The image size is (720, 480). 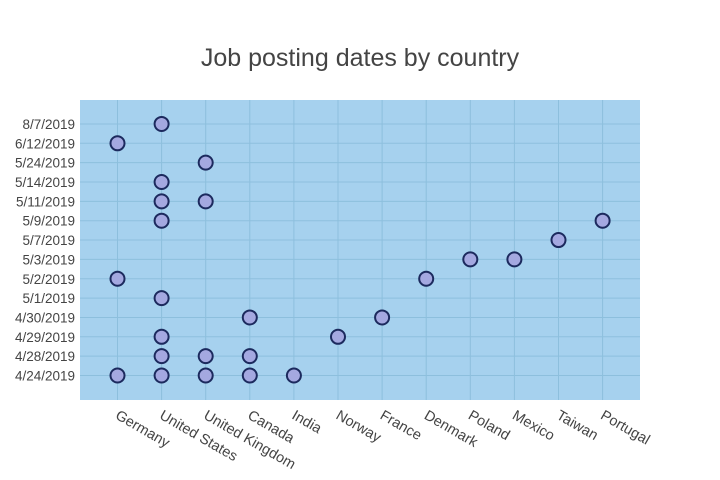 What do you see at coordinates (533, 426) in the screenshot?
I see `x-tick-label: Mexico` at bounding box center [533, 426].